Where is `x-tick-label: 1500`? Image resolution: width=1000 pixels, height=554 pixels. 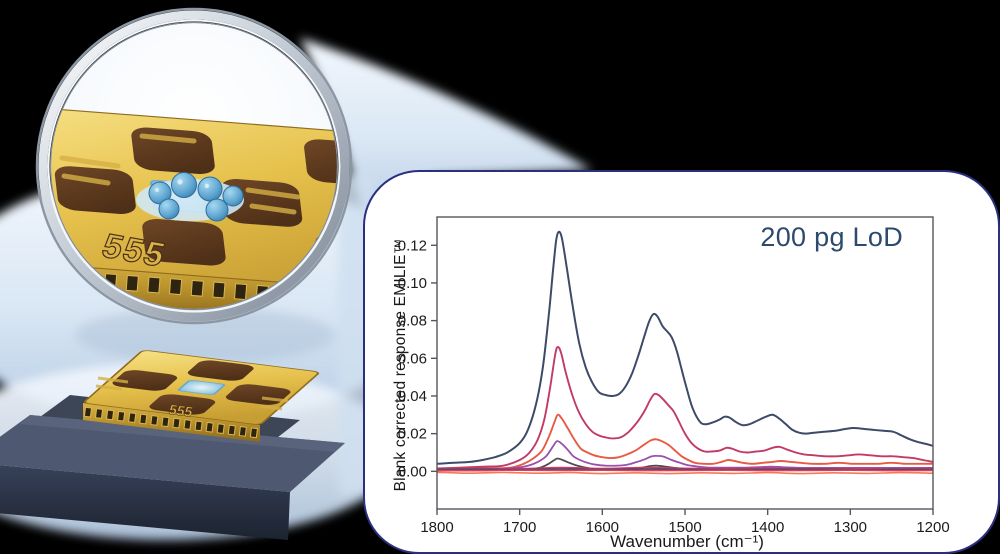 x-tick-label: 1500 is located at coordinates (684, 527).